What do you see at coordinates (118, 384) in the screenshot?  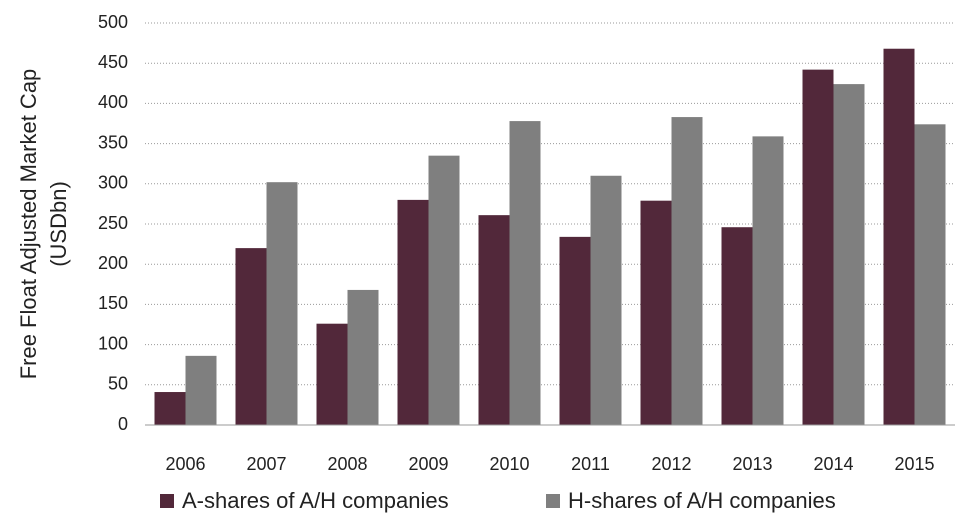 I see `y-tick-label: 50` at bounding box center [118, 384].